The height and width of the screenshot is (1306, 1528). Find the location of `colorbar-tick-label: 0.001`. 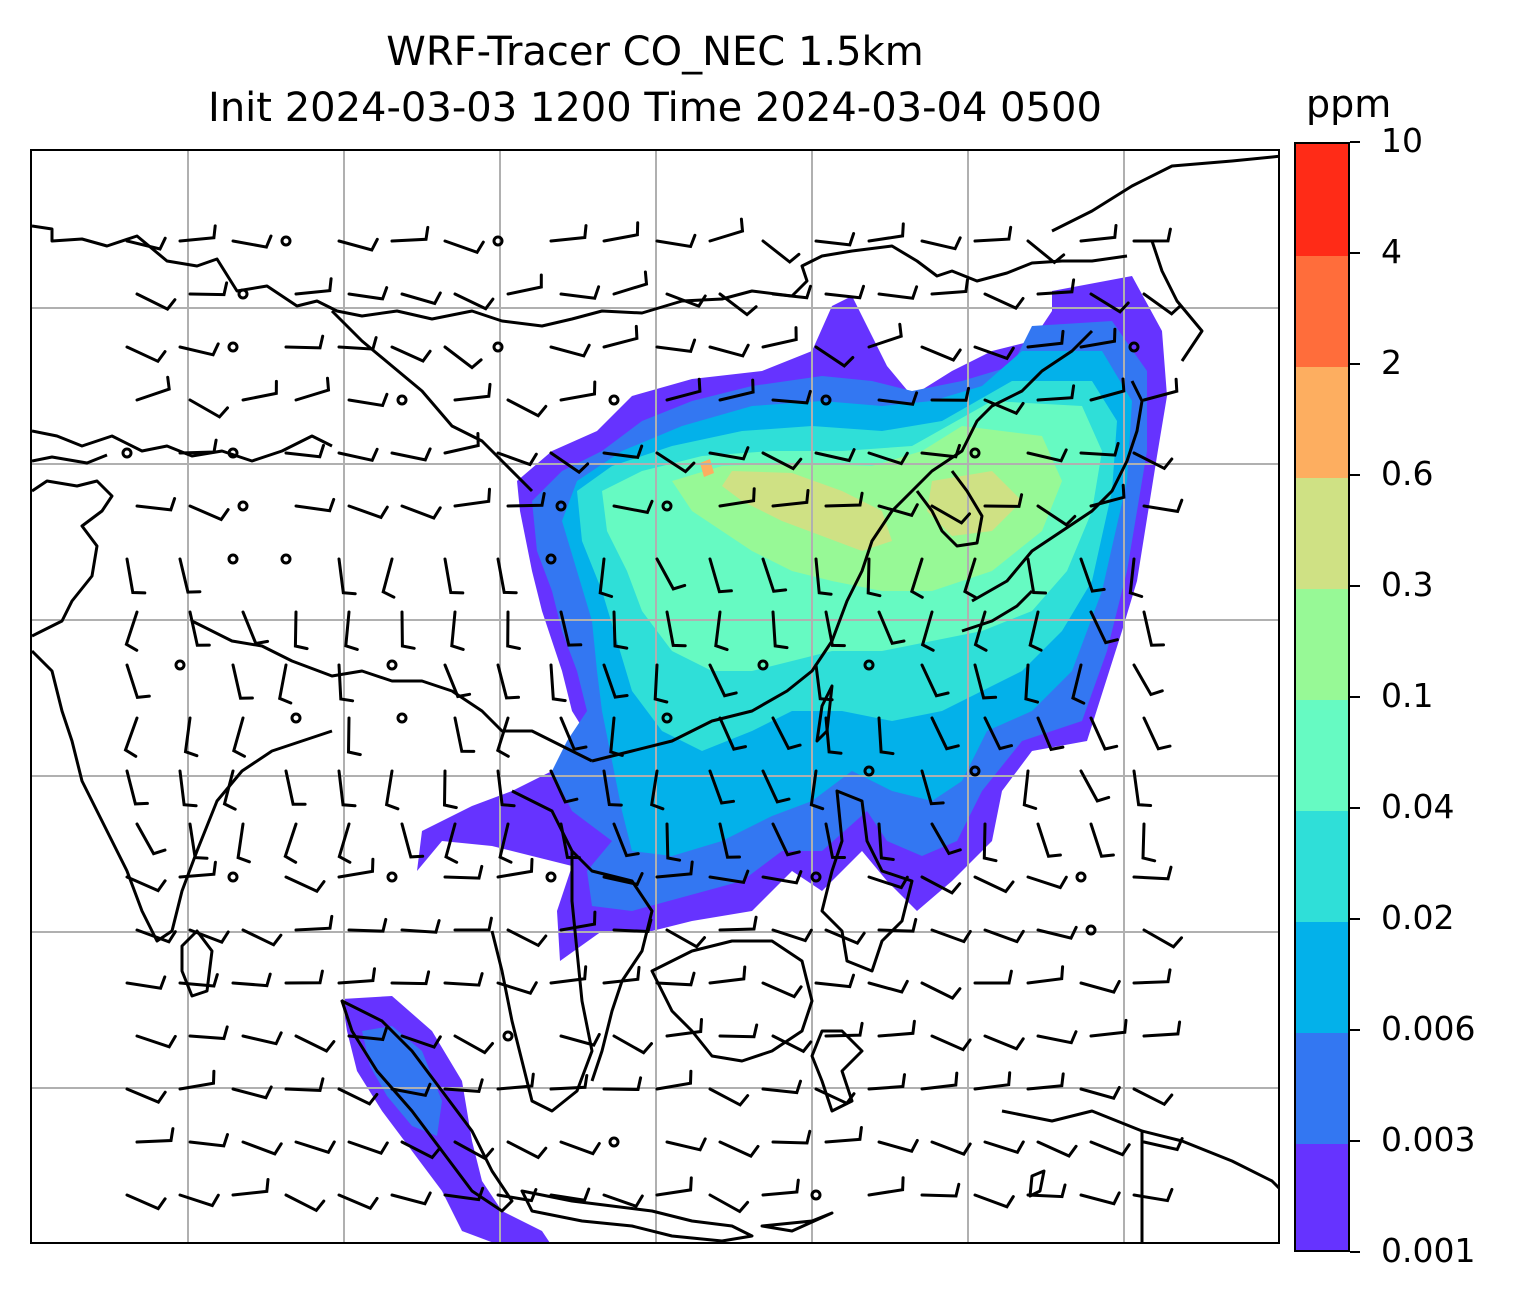

colorbar-tick-label: 0.001 is located at coordinates (1428, 1250).